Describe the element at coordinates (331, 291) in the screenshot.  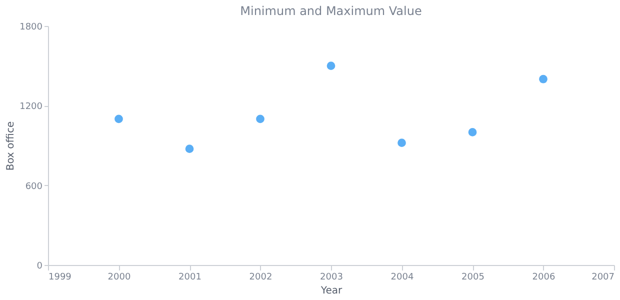
I see `x-axis-title: Year` at that location.